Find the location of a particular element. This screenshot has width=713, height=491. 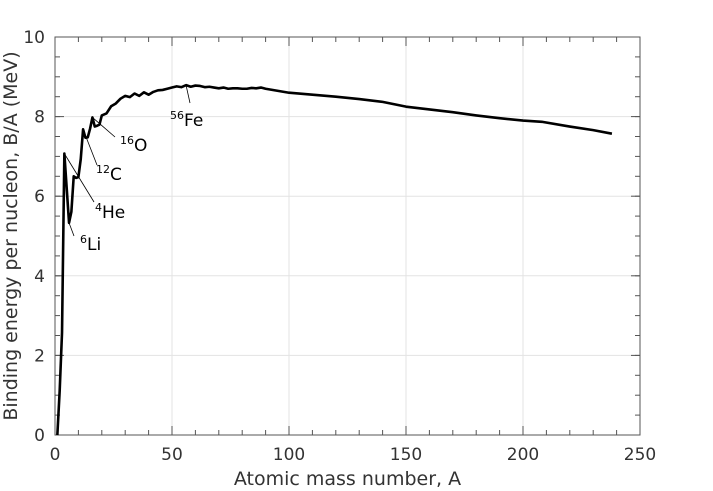

annotation-o-label: 16O is located at coordinates (133, 145).